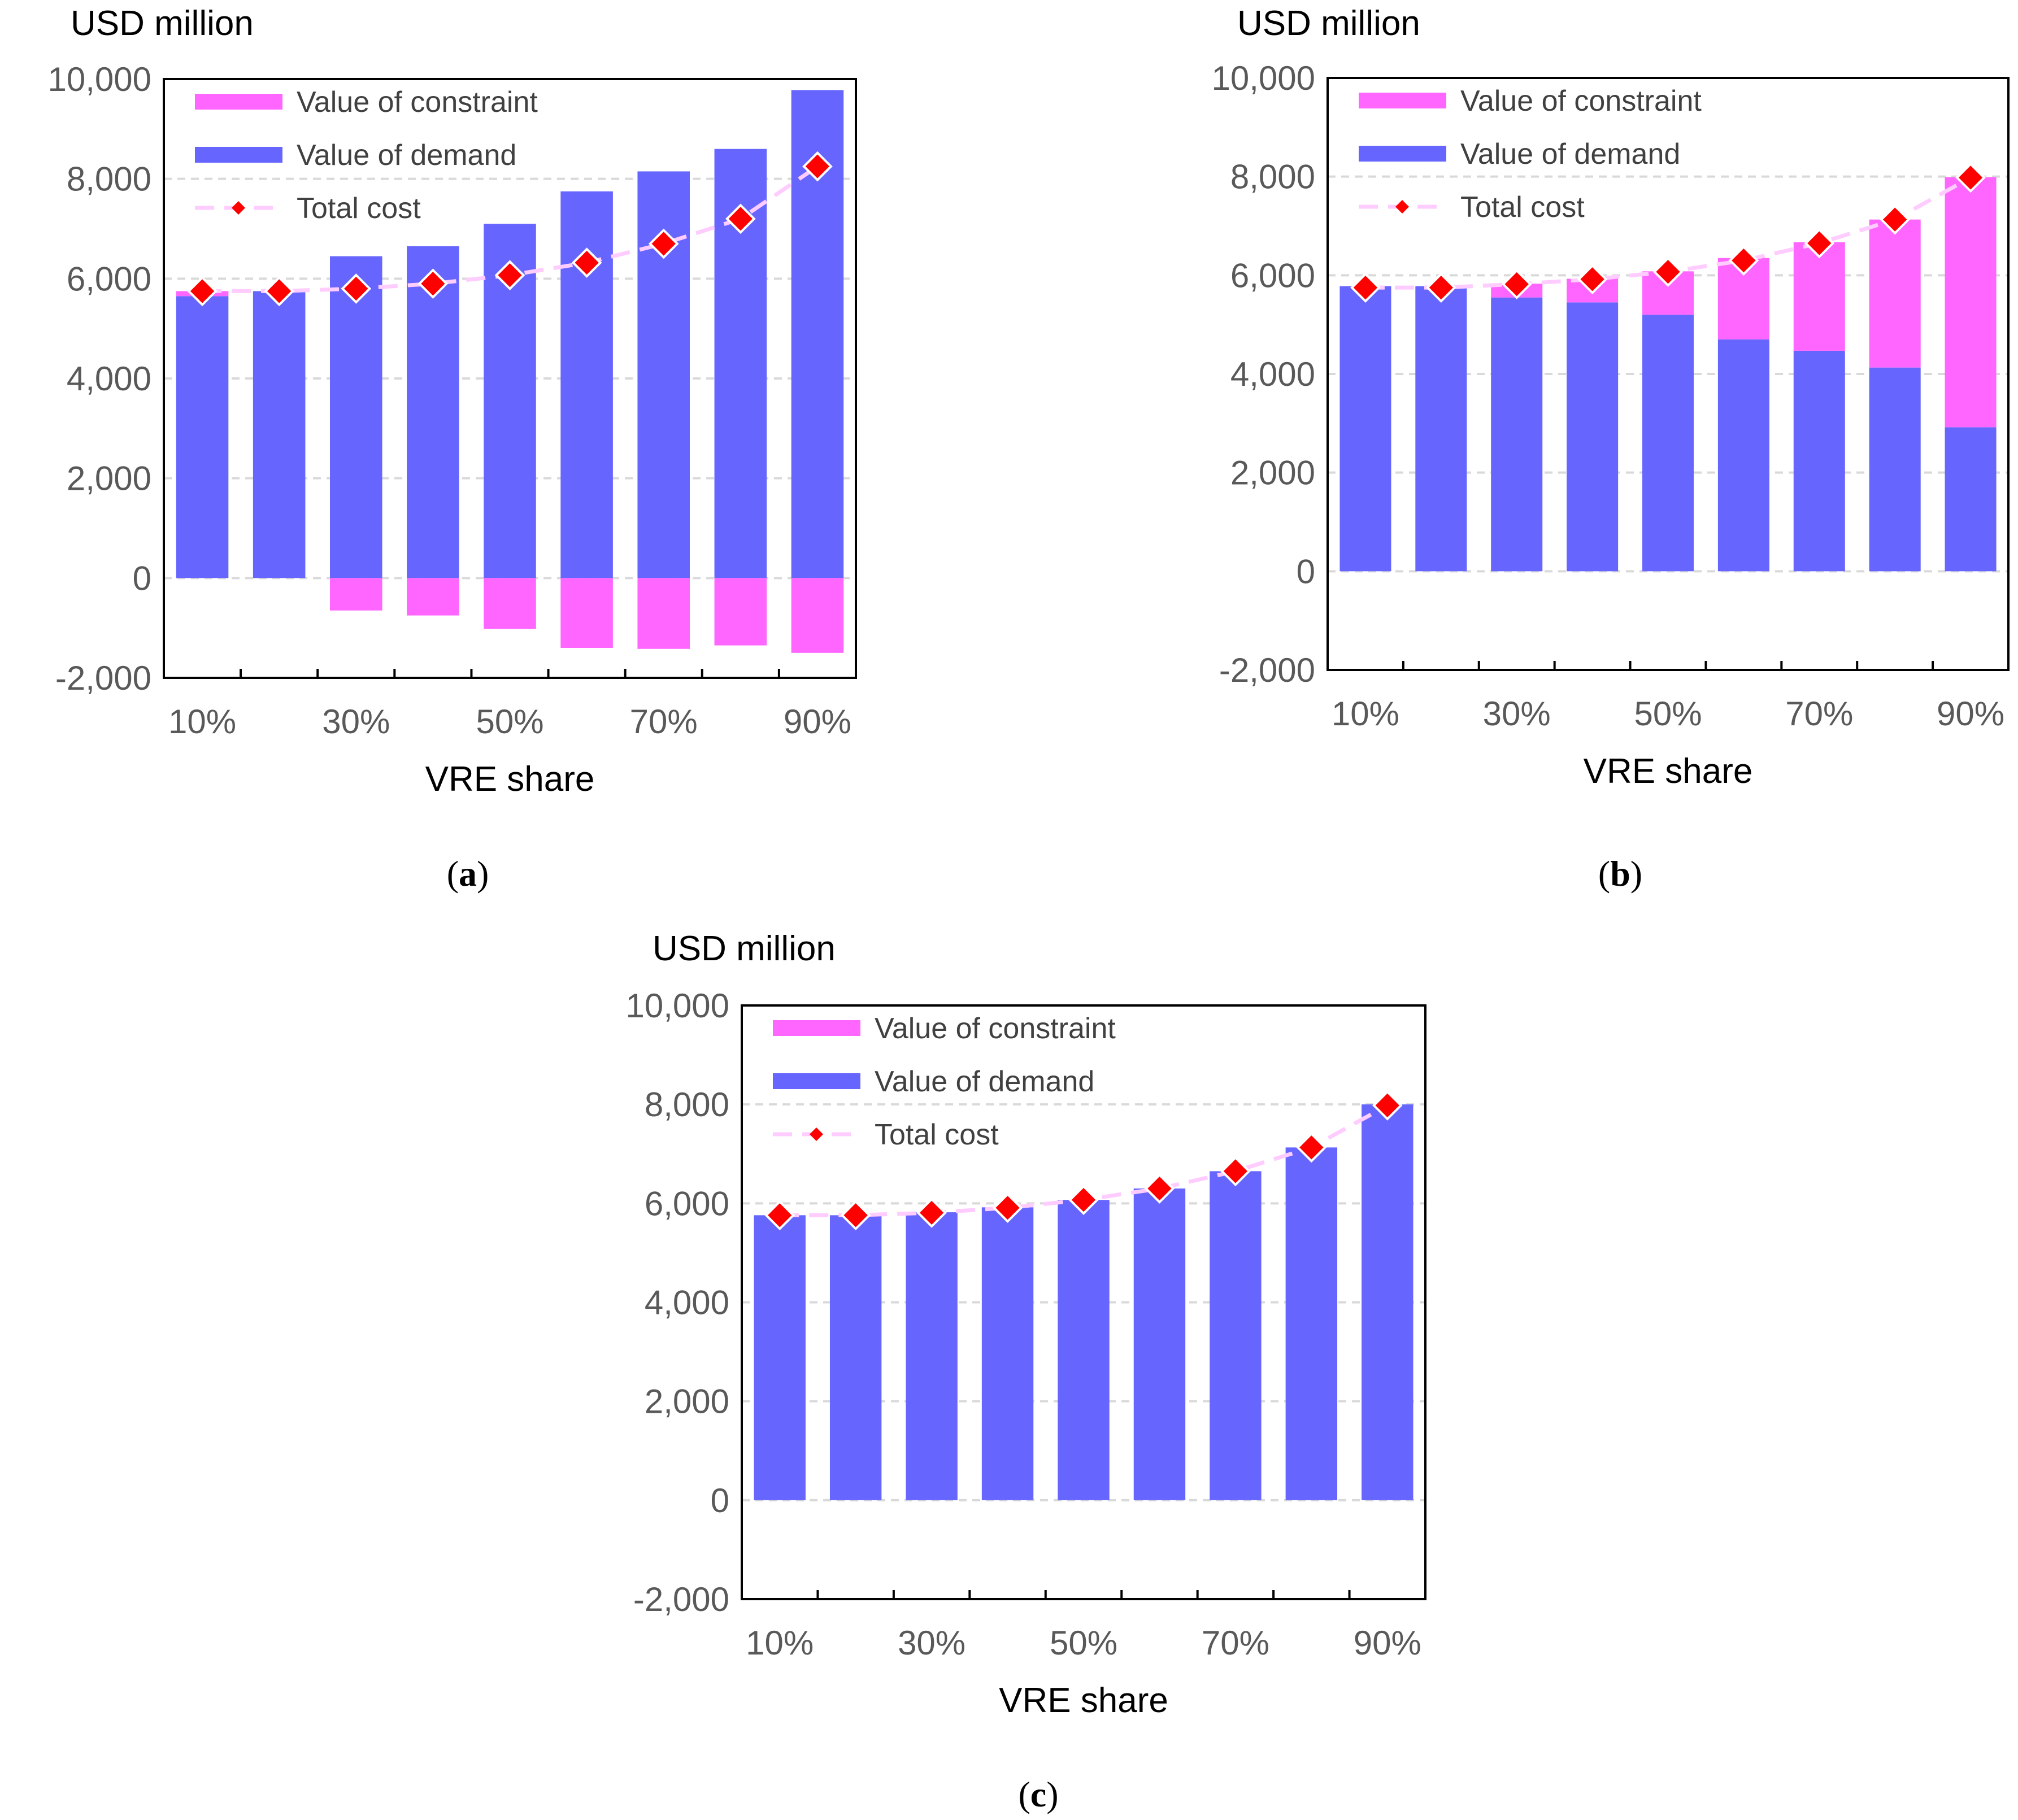  What do you see at coordinates (1819, 714) in the screenshot?
I see `x-tick-label: 70%` at bounding box center [1819, 714].